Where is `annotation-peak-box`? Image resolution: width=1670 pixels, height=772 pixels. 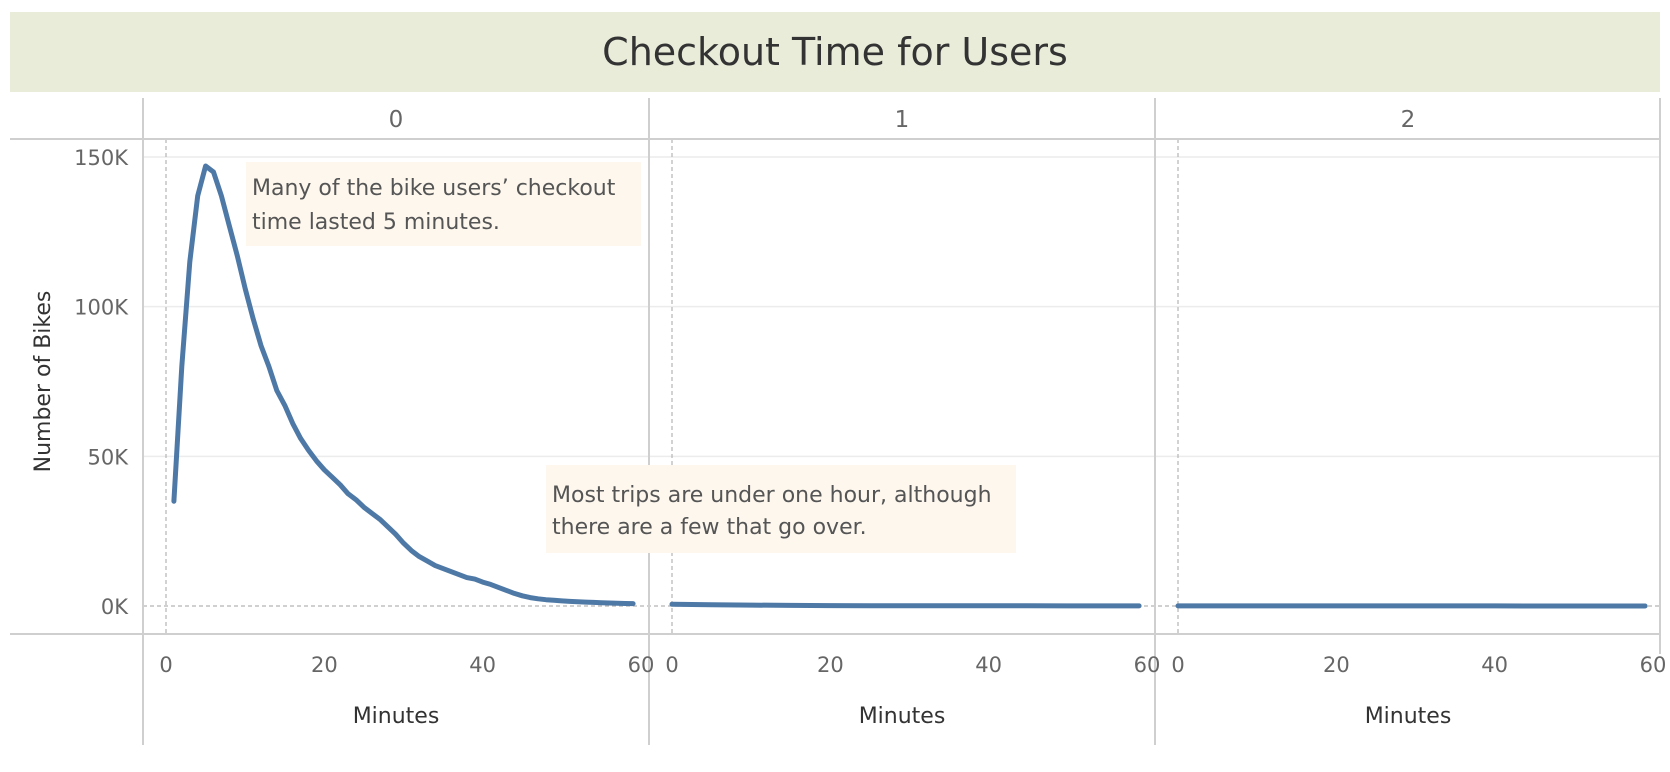
annotation-peak-box is located at coordinates (443, 204).